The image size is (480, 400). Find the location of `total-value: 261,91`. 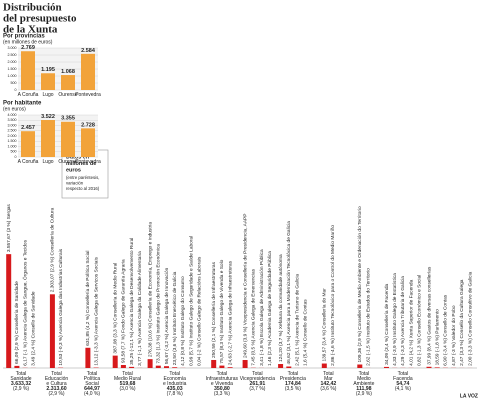

total-value: 261,91 is located at coordinates (257, 384).